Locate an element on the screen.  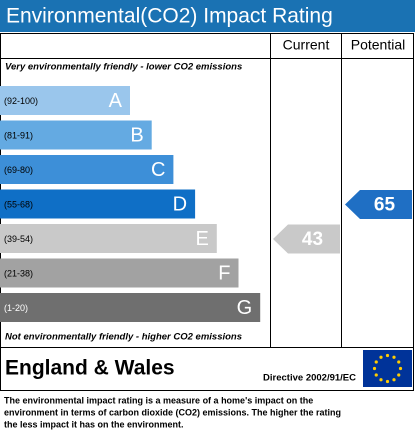
band-letter: E is located at coordinates (201, 239).